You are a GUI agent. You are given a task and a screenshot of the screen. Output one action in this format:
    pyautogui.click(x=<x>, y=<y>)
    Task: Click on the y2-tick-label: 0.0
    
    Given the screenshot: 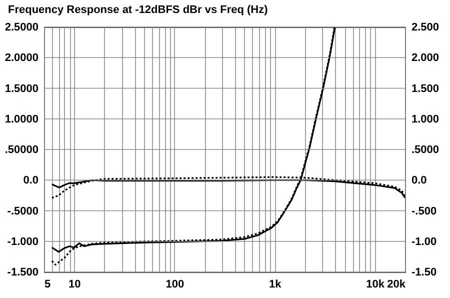 What is the action you would take?
    pyautogui.click(x=419, y=180)
    